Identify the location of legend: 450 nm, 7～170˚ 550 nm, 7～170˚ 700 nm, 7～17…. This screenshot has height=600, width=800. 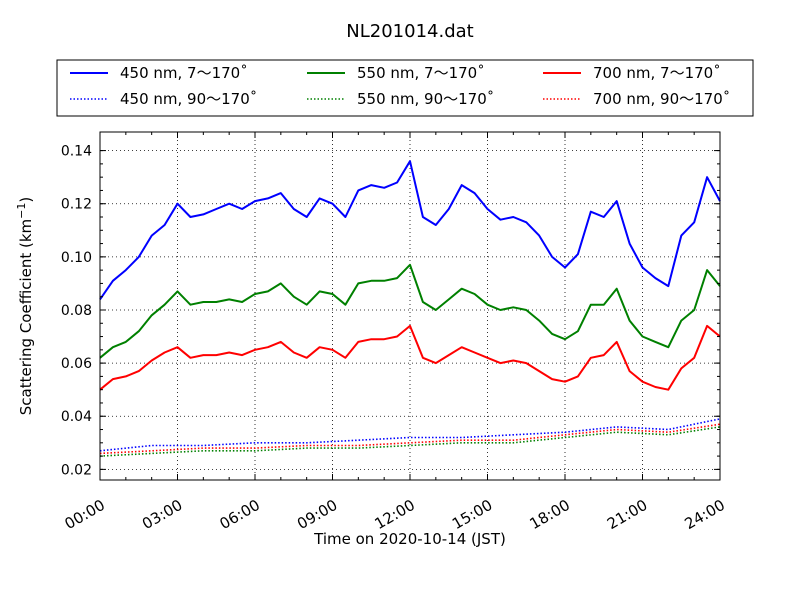
(400, 86).